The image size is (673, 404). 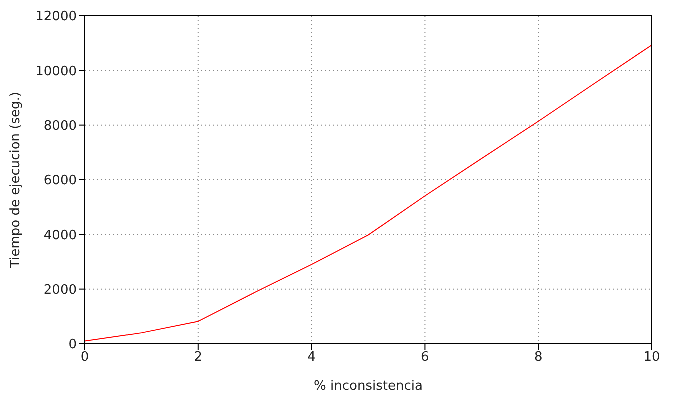 What do you see at coordinates (198, 358) in the screenshot?
I see `x-tick-label: 2` at bounding box center [198, 358].